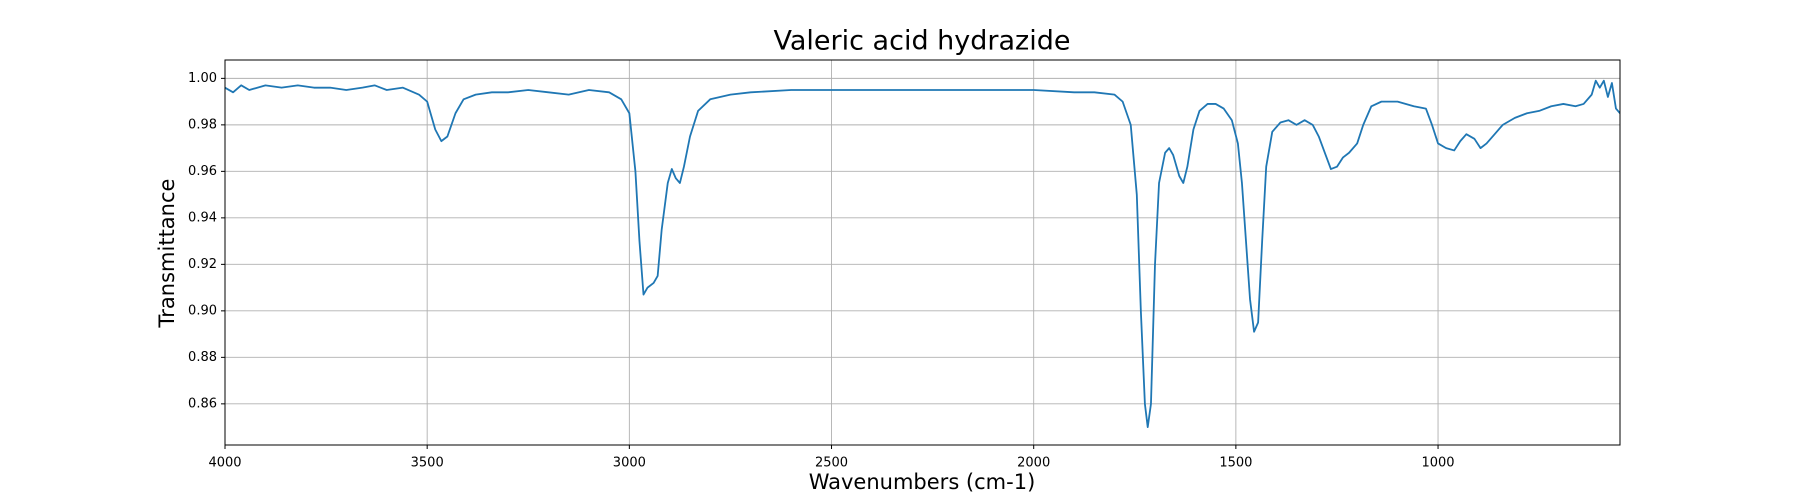  What do you see at coordinates (1437, 463) in the screenshot?
I see `x-tick-label: 1000` at bounding box center [1437, 463].